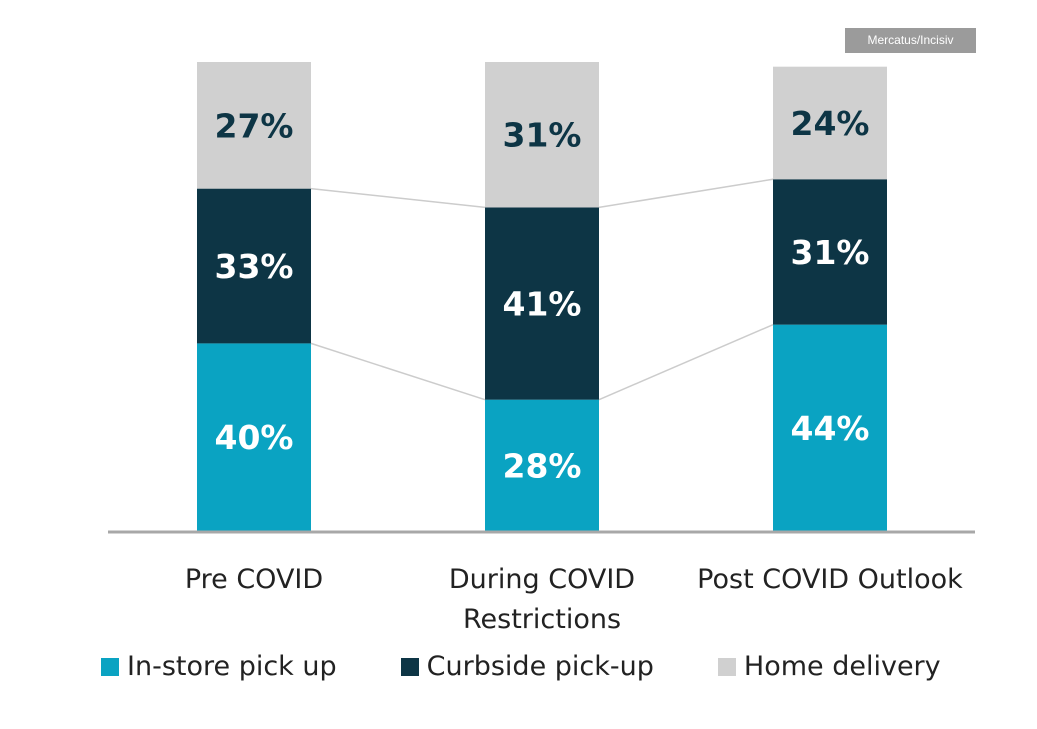  What do you see at coordinates (830, 579) in the screenshot?
I see `x-tick-label: Post COVID Outlook` at bounding box center [830, 579].